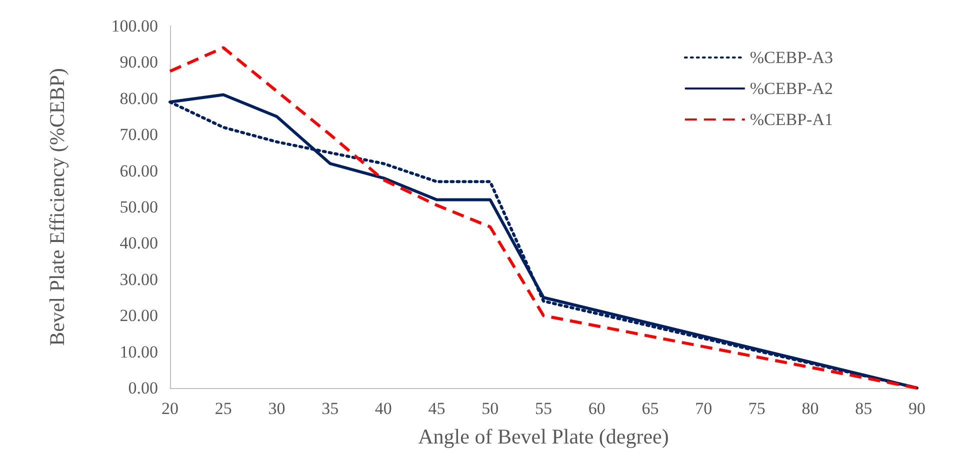 The height and width of the screenshot is (465, 956). What do you see at coordinates (757, 408) in the screenshot?
I see `x-tick-label: 75` at bounding box center [757, 408].